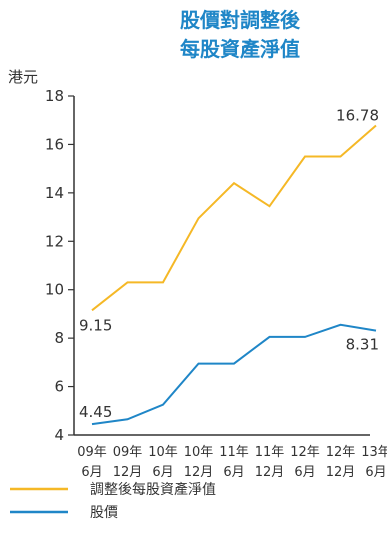  Describe the element at coordinates (23, 77) in the screenshot. I see `y-axis-label: 港元` at that location.